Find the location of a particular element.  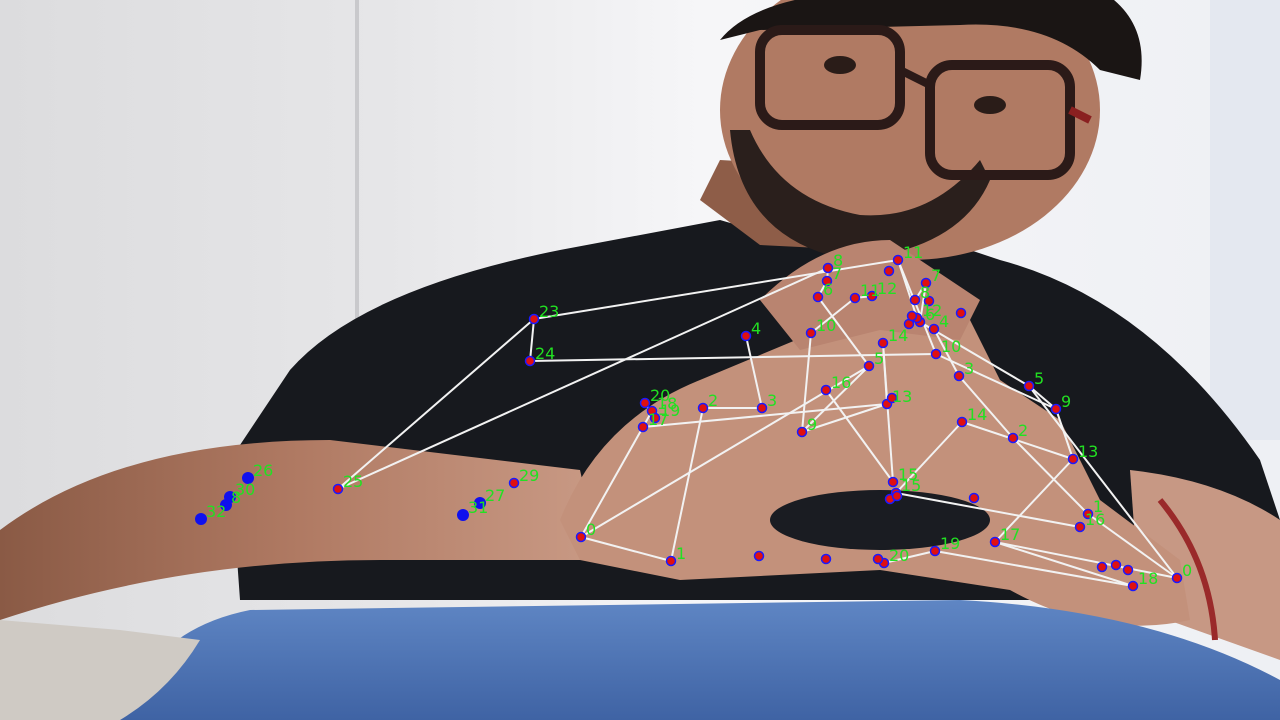

hand-left-keypoint-label: 15 is located at coordinates (908, 474).